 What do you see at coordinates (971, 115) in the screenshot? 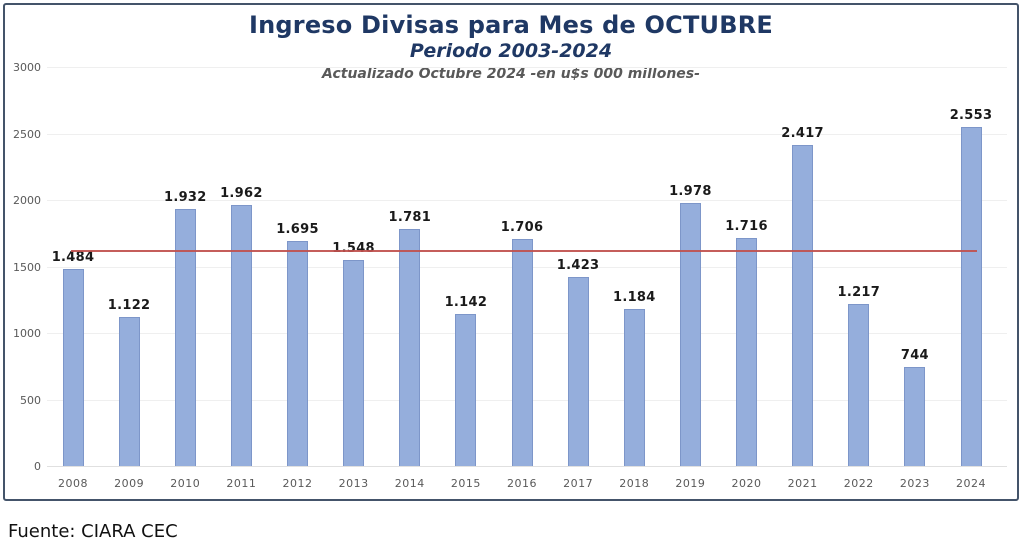
I see `bar-value-label: 2.553` at bounding box center [971, 115].